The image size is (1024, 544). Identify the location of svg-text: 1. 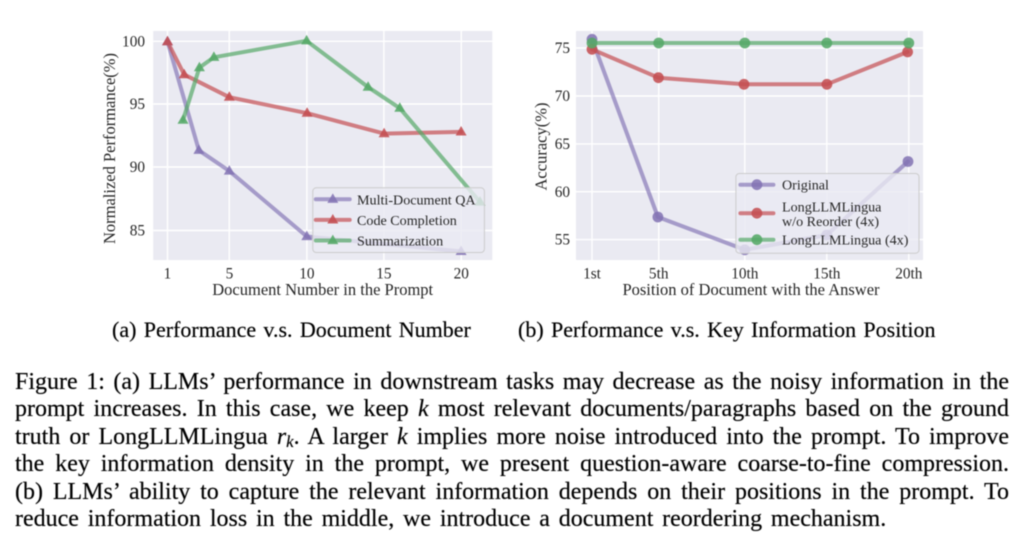
(168, 274).